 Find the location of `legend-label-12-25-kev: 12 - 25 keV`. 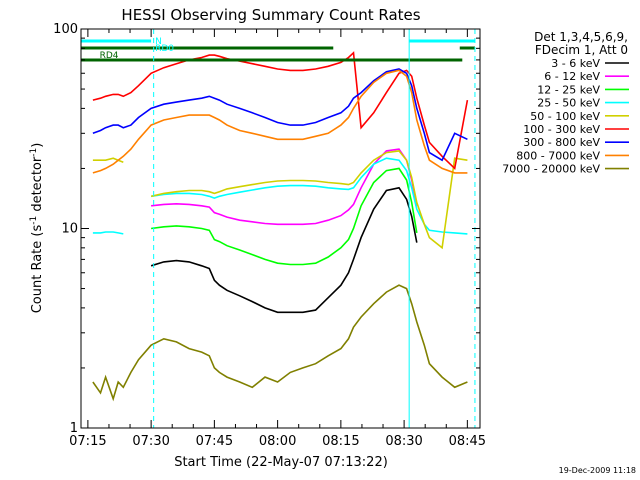

legend-label-12-25-kev: 12 - 25 keV is located at coordinates (568, 89).